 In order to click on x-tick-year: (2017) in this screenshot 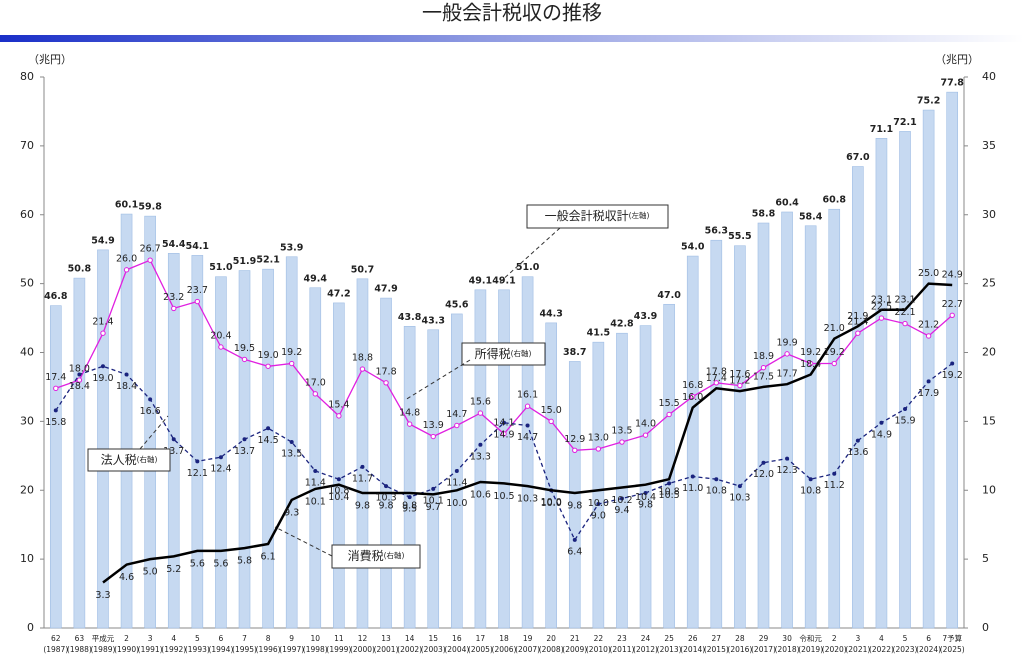, I will do `click(763, 649)`.